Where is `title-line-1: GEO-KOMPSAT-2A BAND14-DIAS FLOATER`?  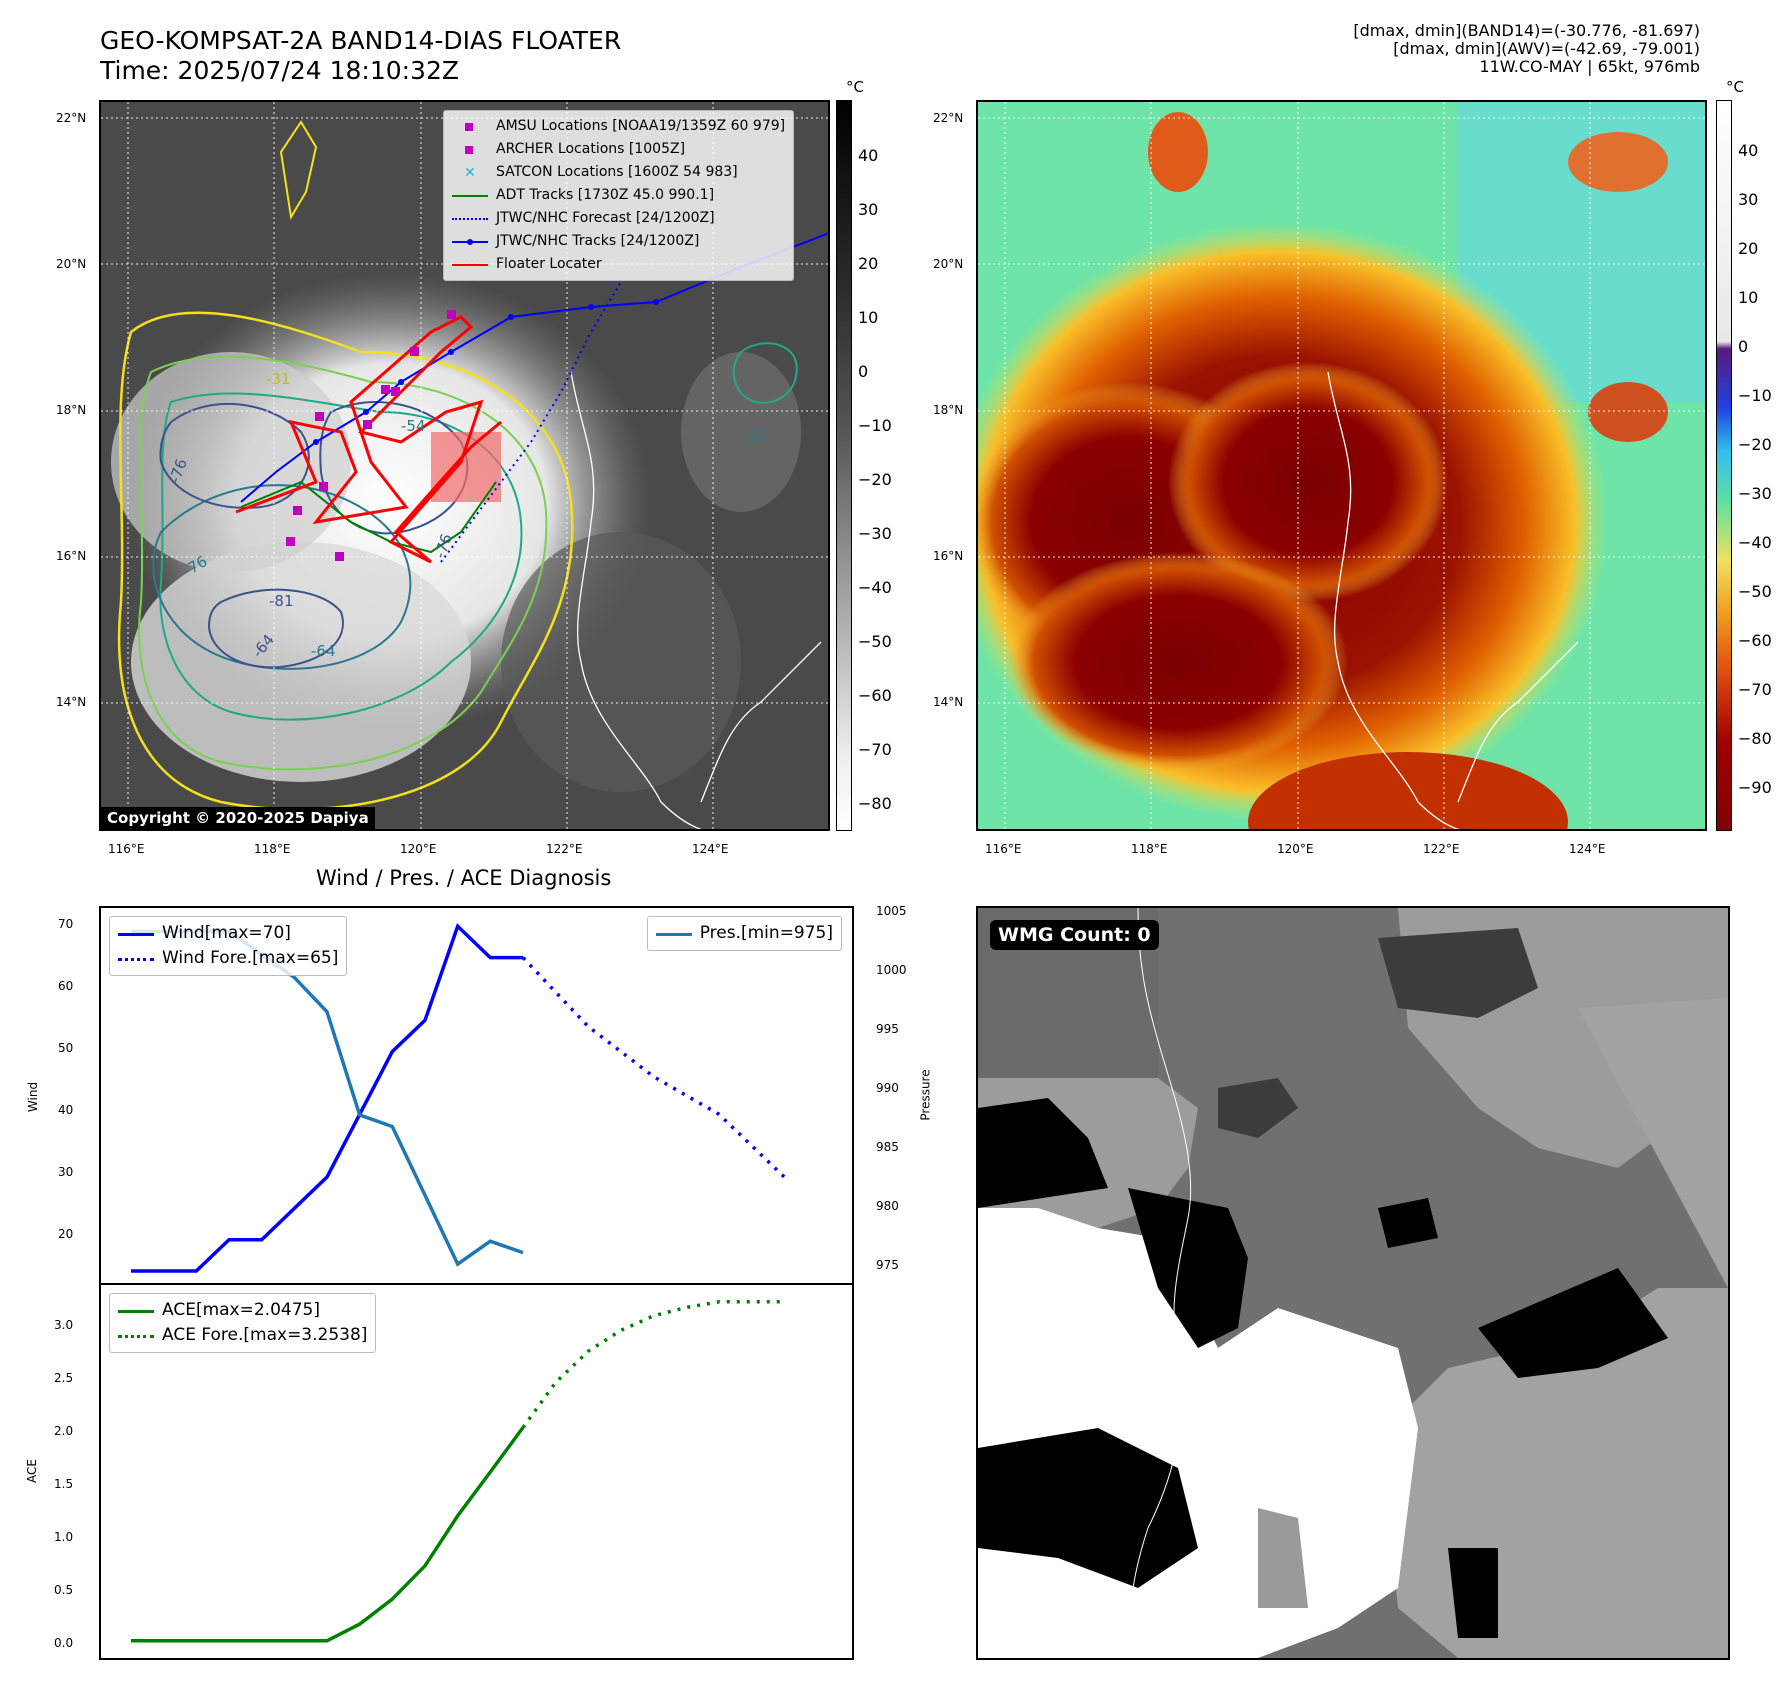 title-line-1: GEO-KOMPSAT-2A BAND14-DIAS FLOATER is located at coordinates (361, 40).